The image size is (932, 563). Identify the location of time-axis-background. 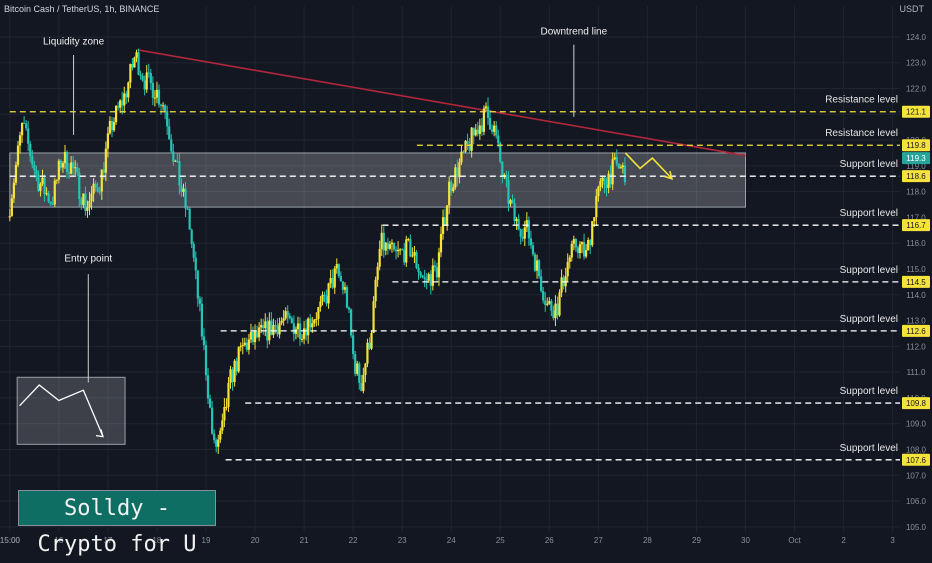
(466, 541).